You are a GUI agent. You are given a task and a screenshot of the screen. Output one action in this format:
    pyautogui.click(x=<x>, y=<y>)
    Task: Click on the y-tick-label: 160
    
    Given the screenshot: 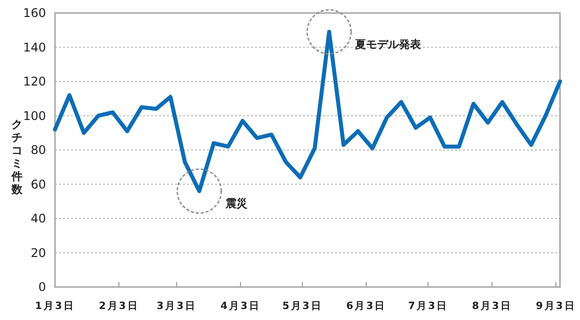 What is the action you would take?
    pyautogui.click(x=34, y=13)
    